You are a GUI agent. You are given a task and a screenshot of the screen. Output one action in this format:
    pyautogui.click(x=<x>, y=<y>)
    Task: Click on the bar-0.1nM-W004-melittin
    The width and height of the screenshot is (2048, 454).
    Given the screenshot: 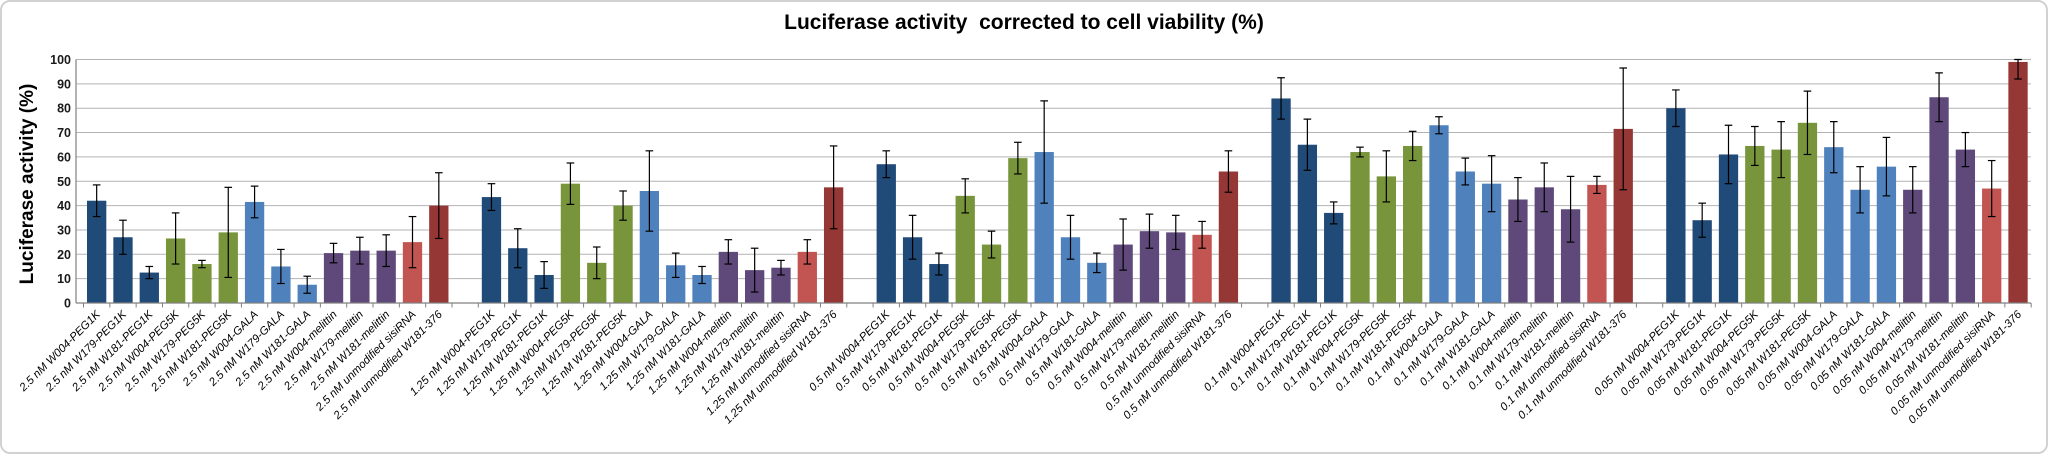 What is the action you would take?
    pyautogui.click(x=1518, y=251)
    